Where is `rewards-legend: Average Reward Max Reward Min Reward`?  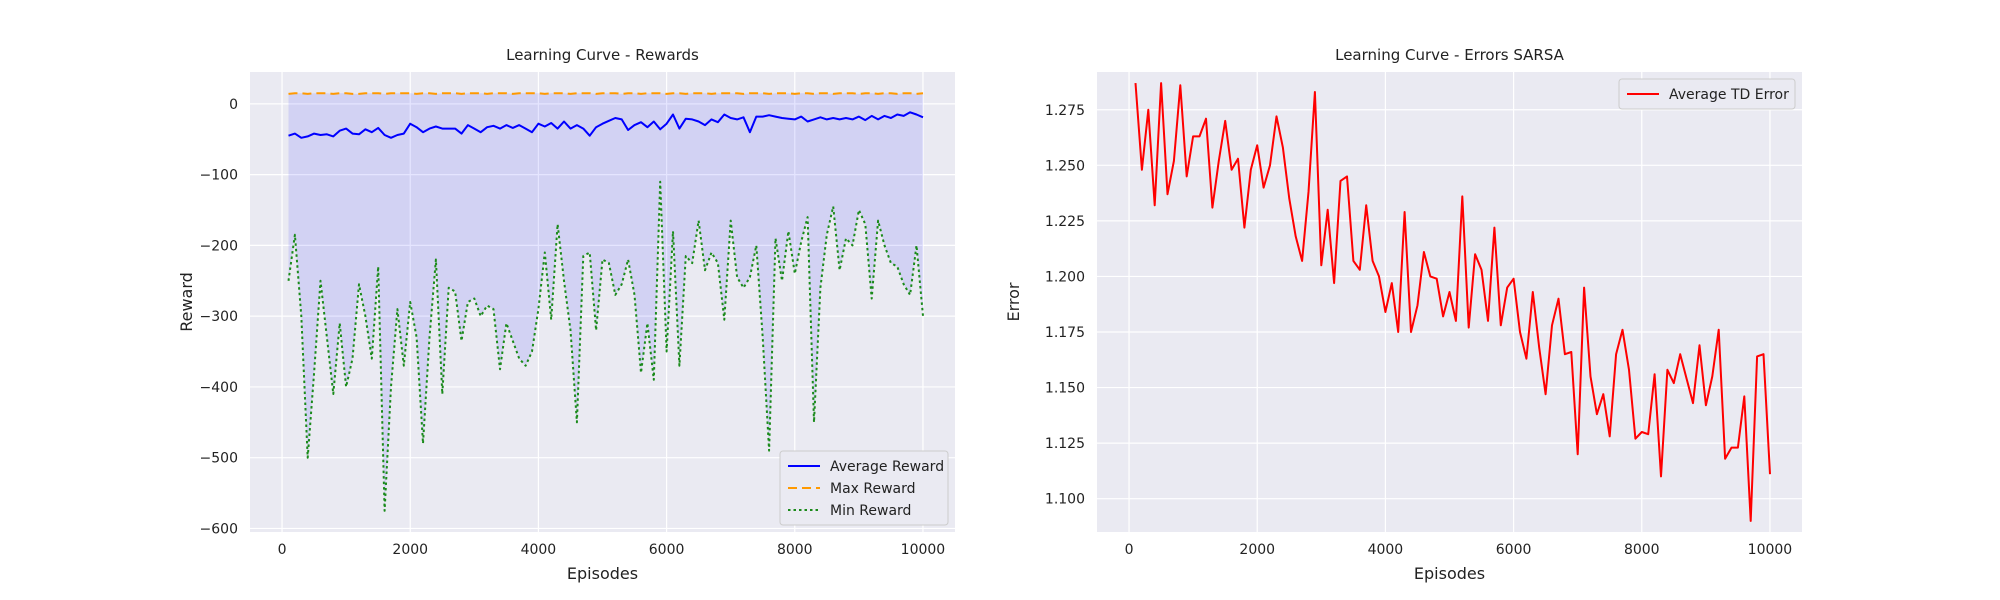 rewards-legend: Average Reward Max Reward Min Reward is located at coordinates (864, 488).